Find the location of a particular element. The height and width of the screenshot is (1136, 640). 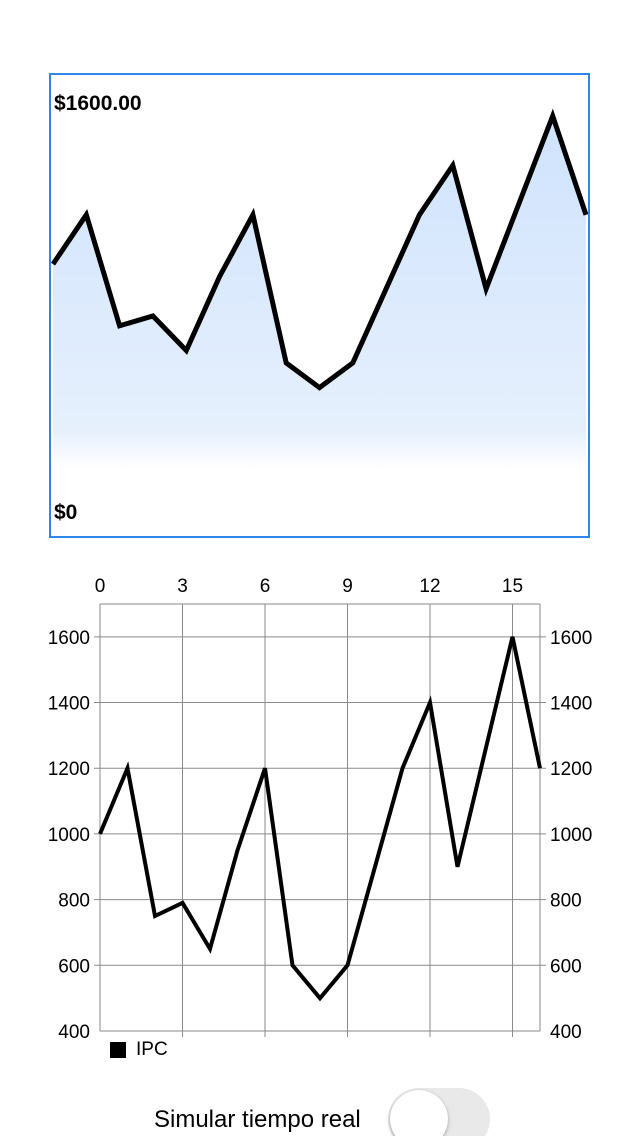

y-tick-label-left-600: 600 is located at coordinates (74, 966).